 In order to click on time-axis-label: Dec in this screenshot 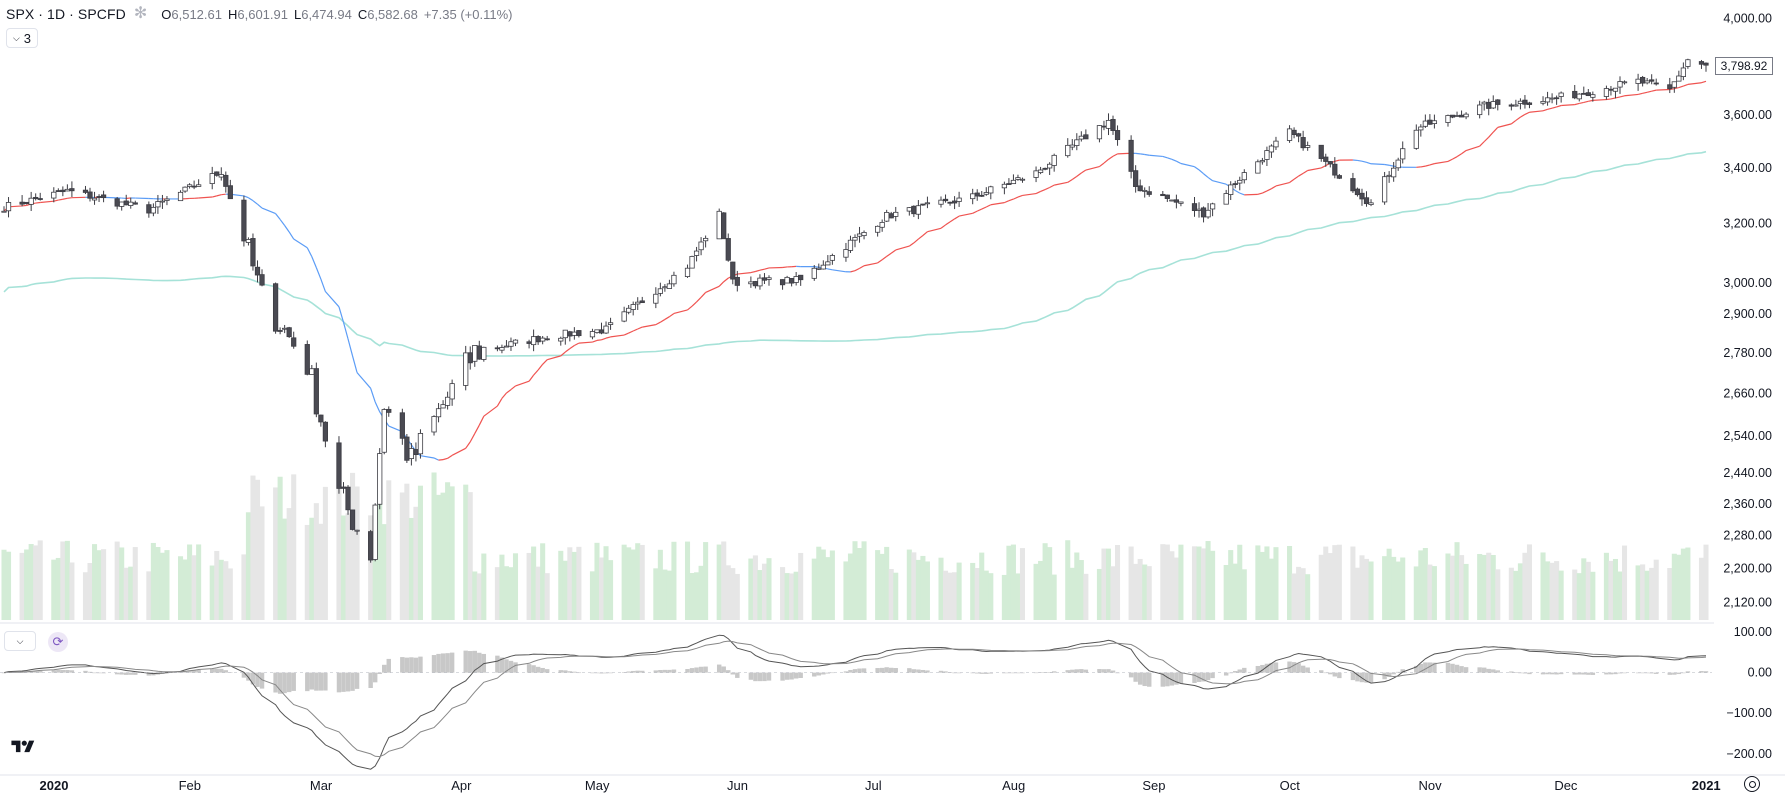, I will do `click(1566, 785)`.